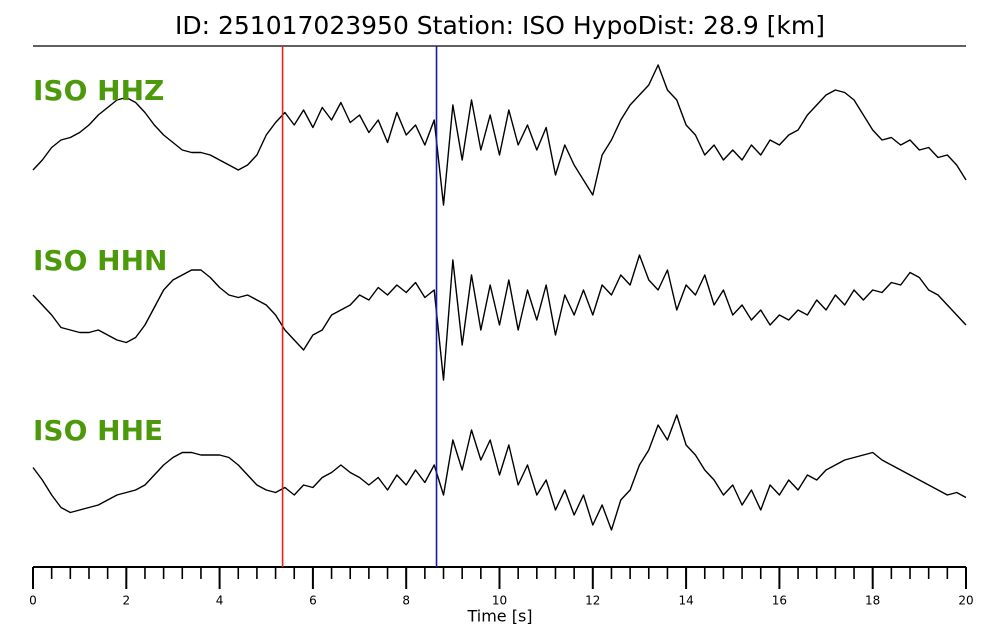  I want to click on x-tick-label: 10, so click(499, 601).